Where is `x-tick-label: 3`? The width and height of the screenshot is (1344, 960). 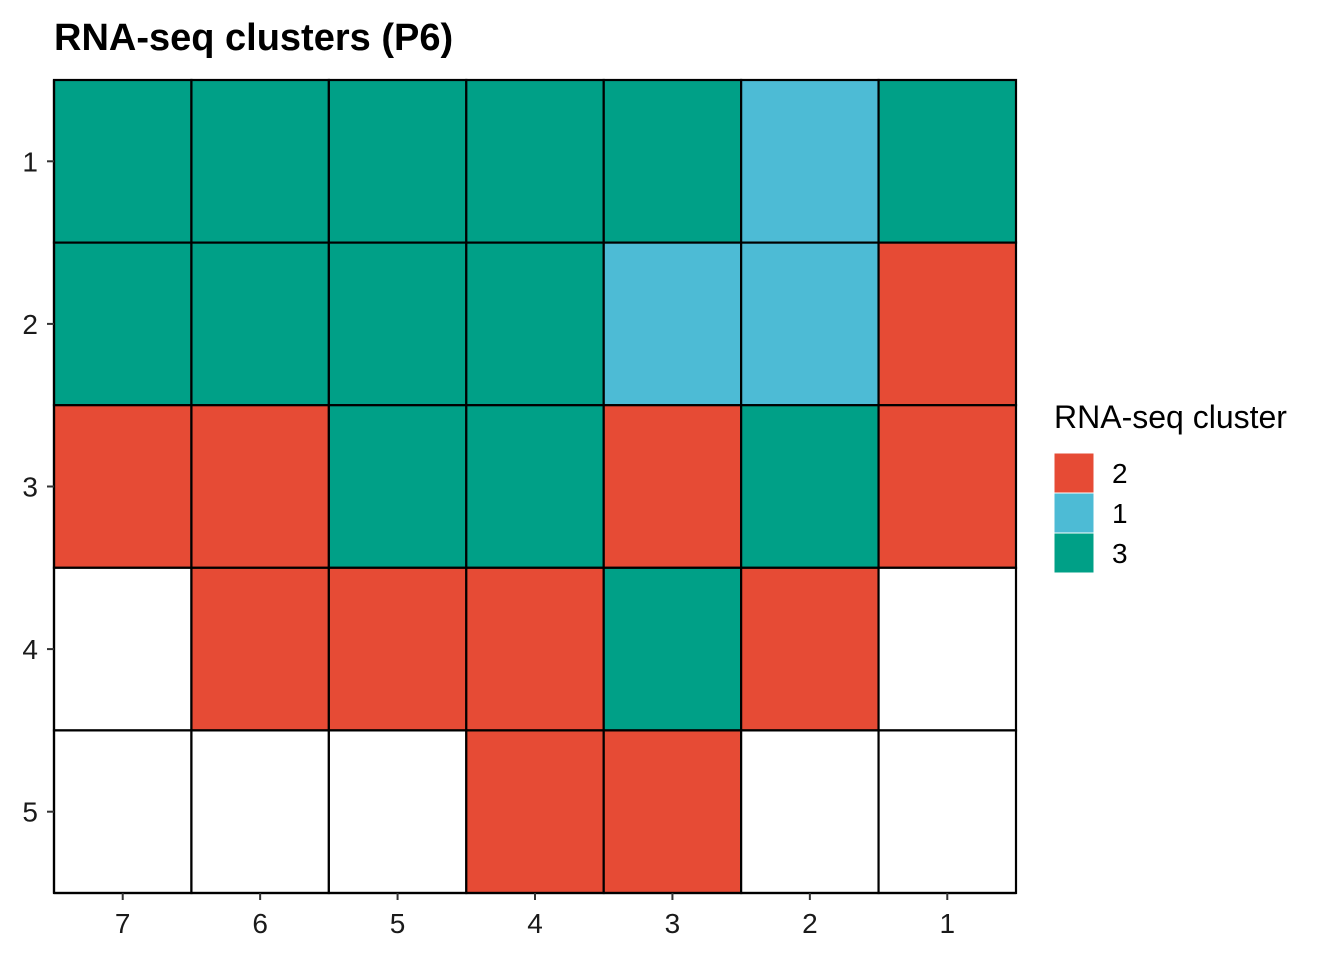 x-tick-label: 3 is located at coordinates (673, 923).